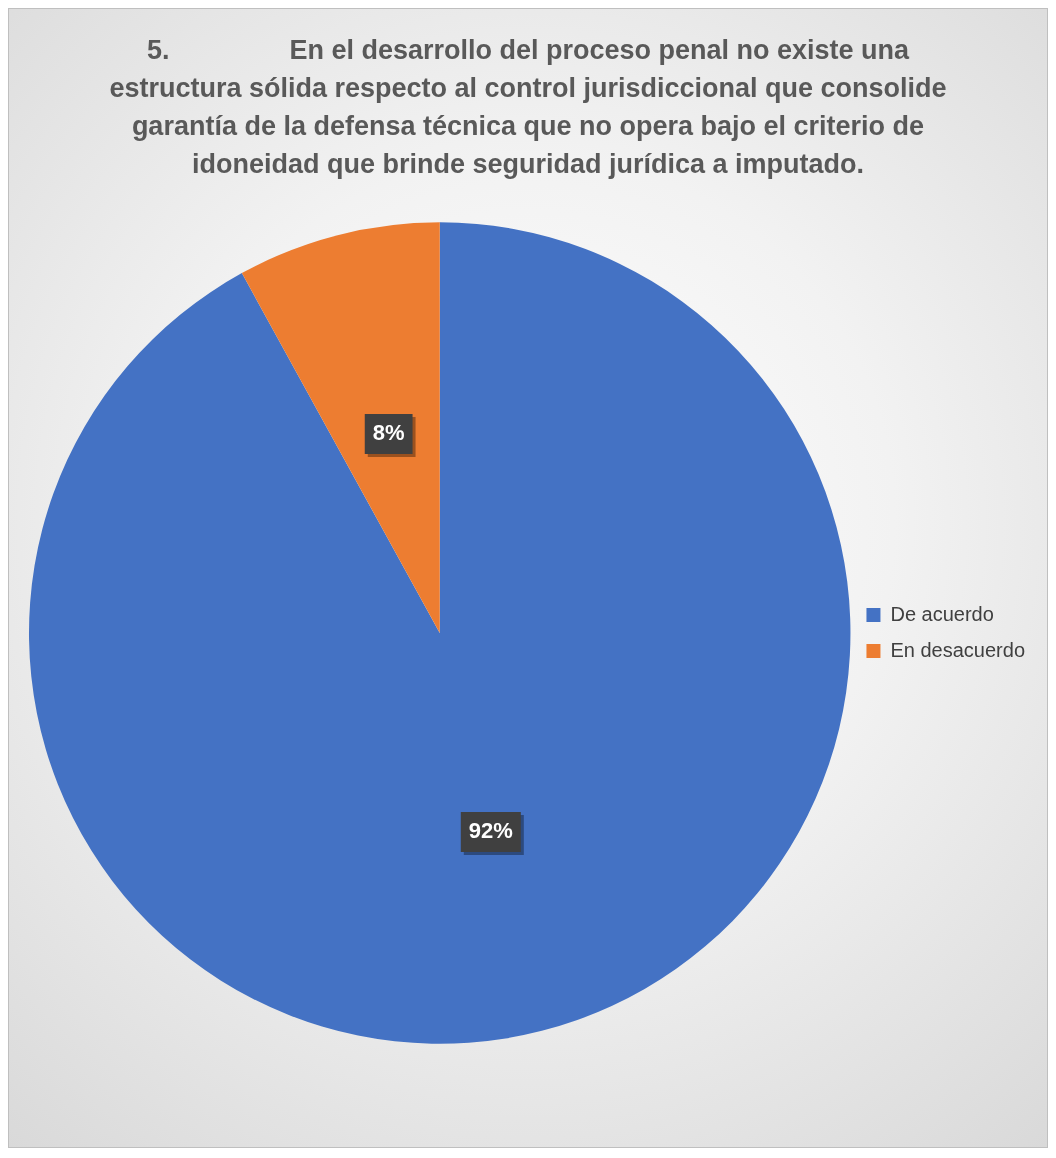 The height and width of the screenshot is (1158, 1056). What do you see at coordinates (528, 107) in the screenshot?
I see `chart-title: 5. En el desarrollo del proceso penal no existe una estructura sólida respecto al control jurisdiccional que consolide garantía de la defensa técnica que no opera bajo el criterio de idoneidad que brinde seguridad jurídica a imputado.` at bounding box center [528, 107].